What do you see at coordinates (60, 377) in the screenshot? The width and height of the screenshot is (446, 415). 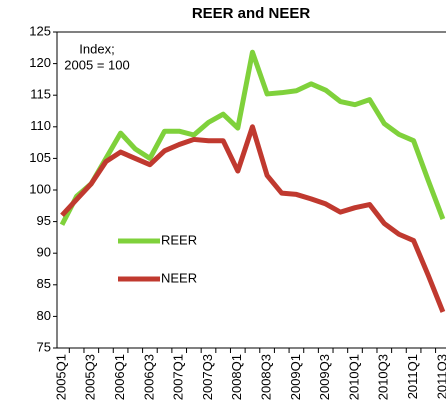 I see `x-tick-label: 2005Q1` at bounding box center [60, 377].